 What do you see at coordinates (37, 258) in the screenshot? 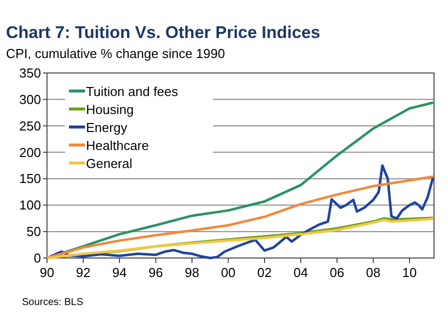
I see `y-tick-label: 0` at bounding box center [37, 258].